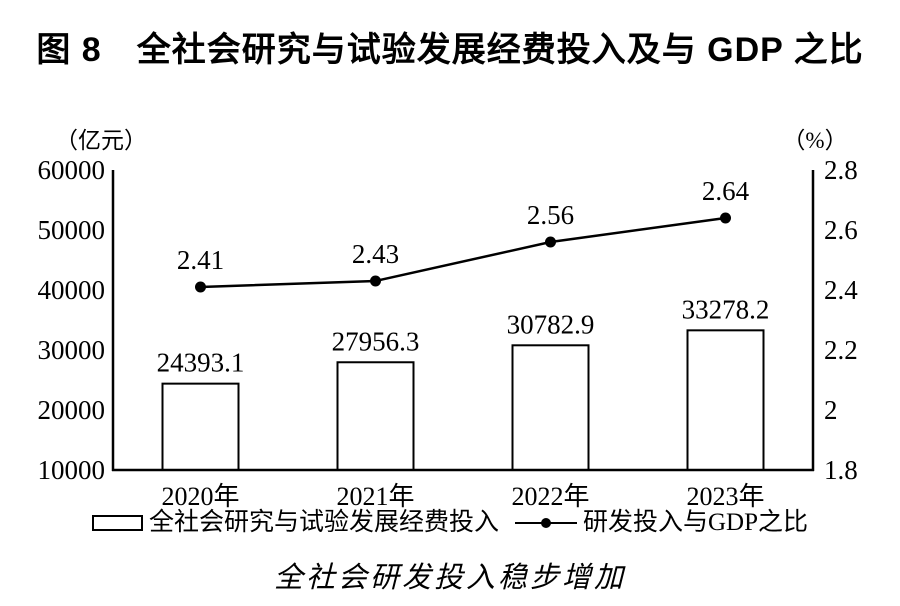  What do you see at coordinates (72, 350) in the screenshot?
I see `left-axis-tick-label: 30000` at bounding box center [72, 350].